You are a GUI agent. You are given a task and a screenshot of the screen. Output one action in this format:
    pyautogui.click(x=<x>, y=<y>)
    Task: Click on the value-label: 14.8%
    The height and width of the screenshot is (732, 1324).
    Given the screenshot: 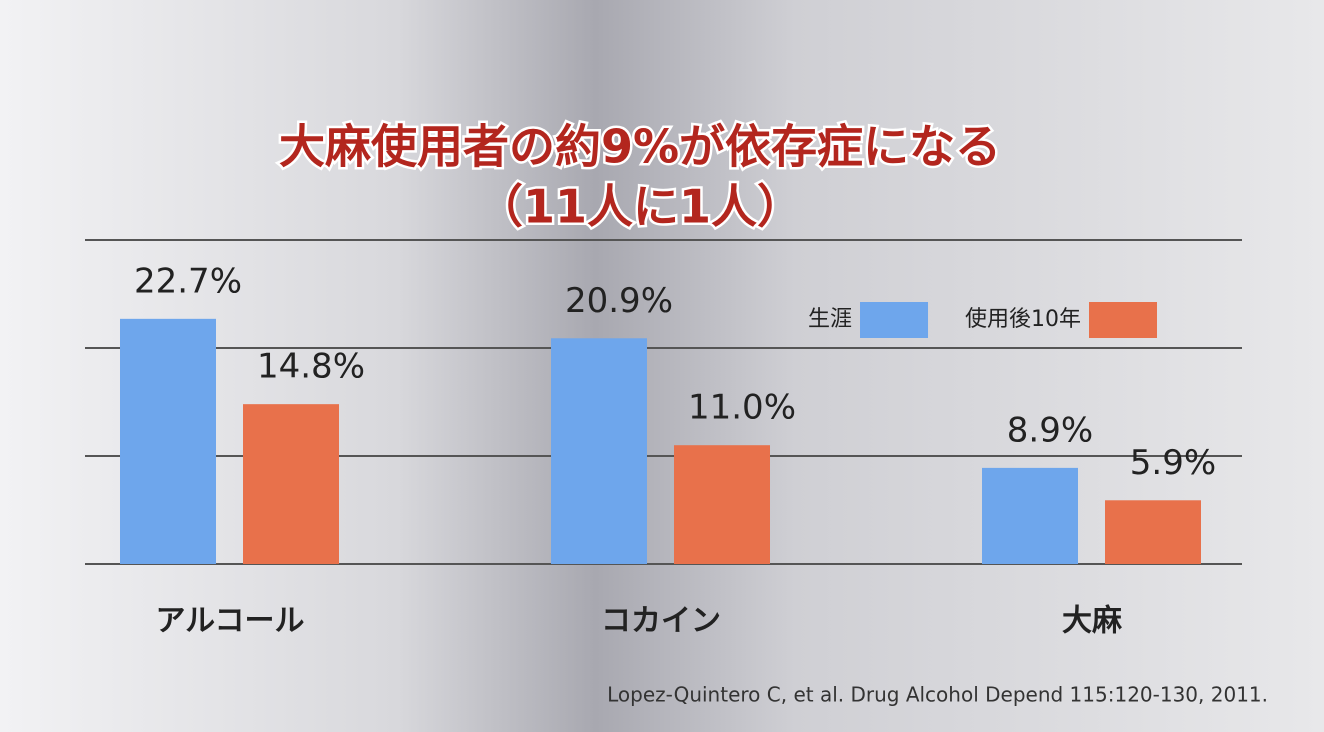 What is the action you would take?
    pyautogui.click(x=311, y=367)
    